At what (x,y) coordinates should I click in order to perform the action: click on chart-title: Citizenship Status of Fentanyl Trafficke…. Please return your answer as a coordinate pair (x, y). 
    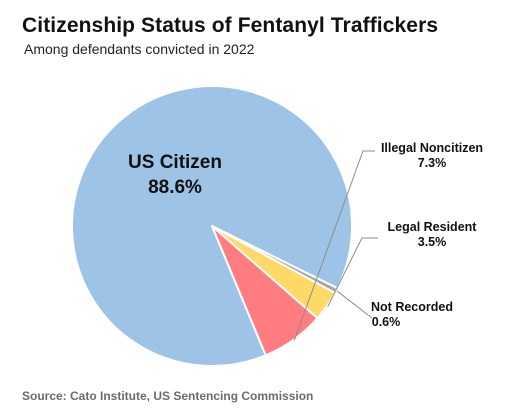
    Looking at the image, I should click on (230, 25).